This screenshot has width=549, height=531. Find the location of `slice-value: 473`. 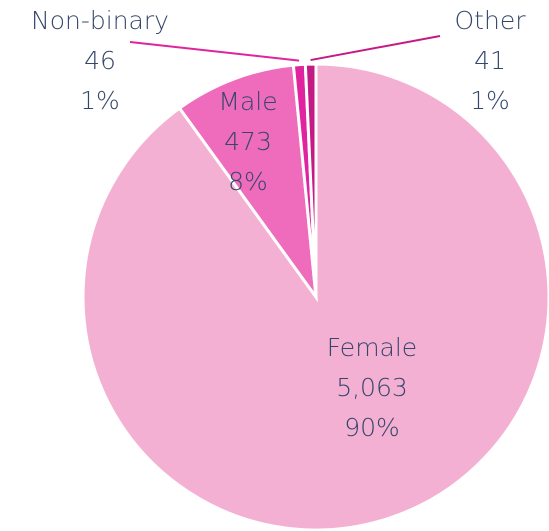

slice-value: 473 is located at coordinates (248, 141).